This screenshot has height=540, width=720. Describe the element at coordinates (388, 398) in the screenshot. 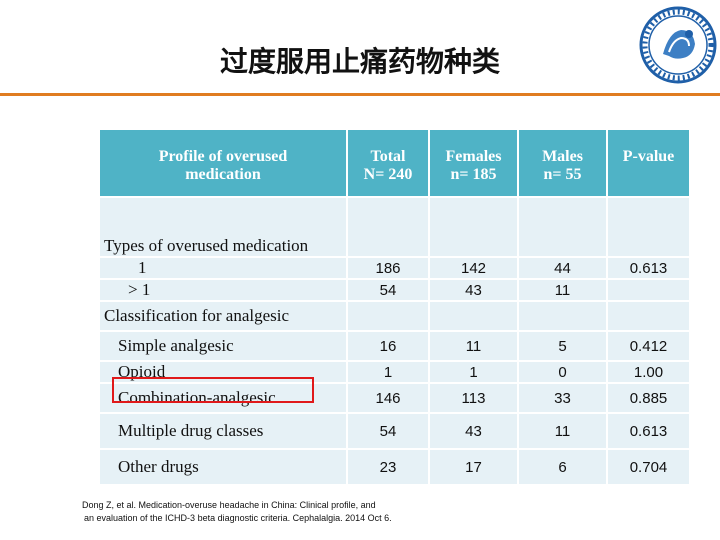

I see `cell-total: 146` at that location.